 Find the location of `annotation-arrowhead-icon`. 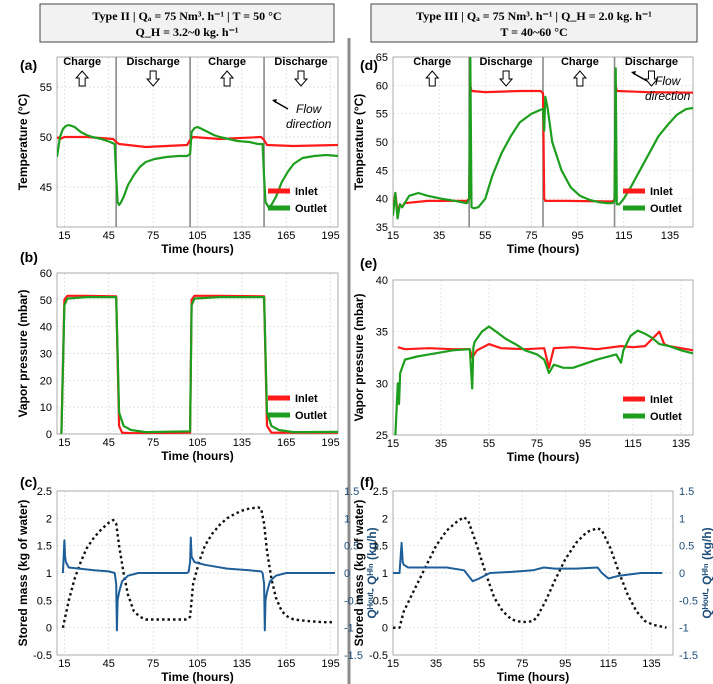

annotation-arrowhead-icon is located at coordinates (274, 101).